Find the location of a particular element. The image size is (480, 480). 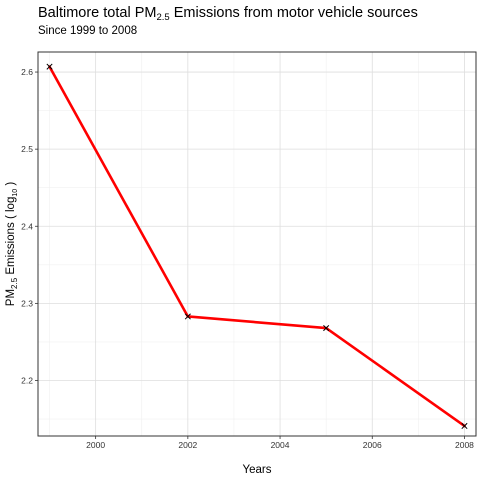

x-tick-label: 2006 is located at coordinates (372, 445).